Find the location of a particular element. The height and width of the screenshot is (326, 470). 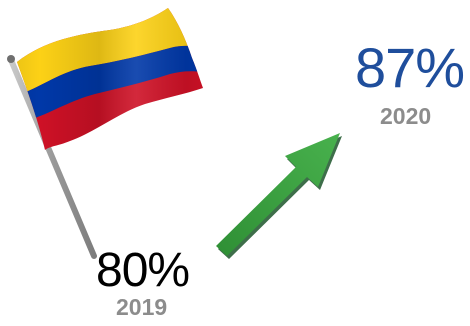

year-2020-label: 2020 is located at coordinates (406, 116).